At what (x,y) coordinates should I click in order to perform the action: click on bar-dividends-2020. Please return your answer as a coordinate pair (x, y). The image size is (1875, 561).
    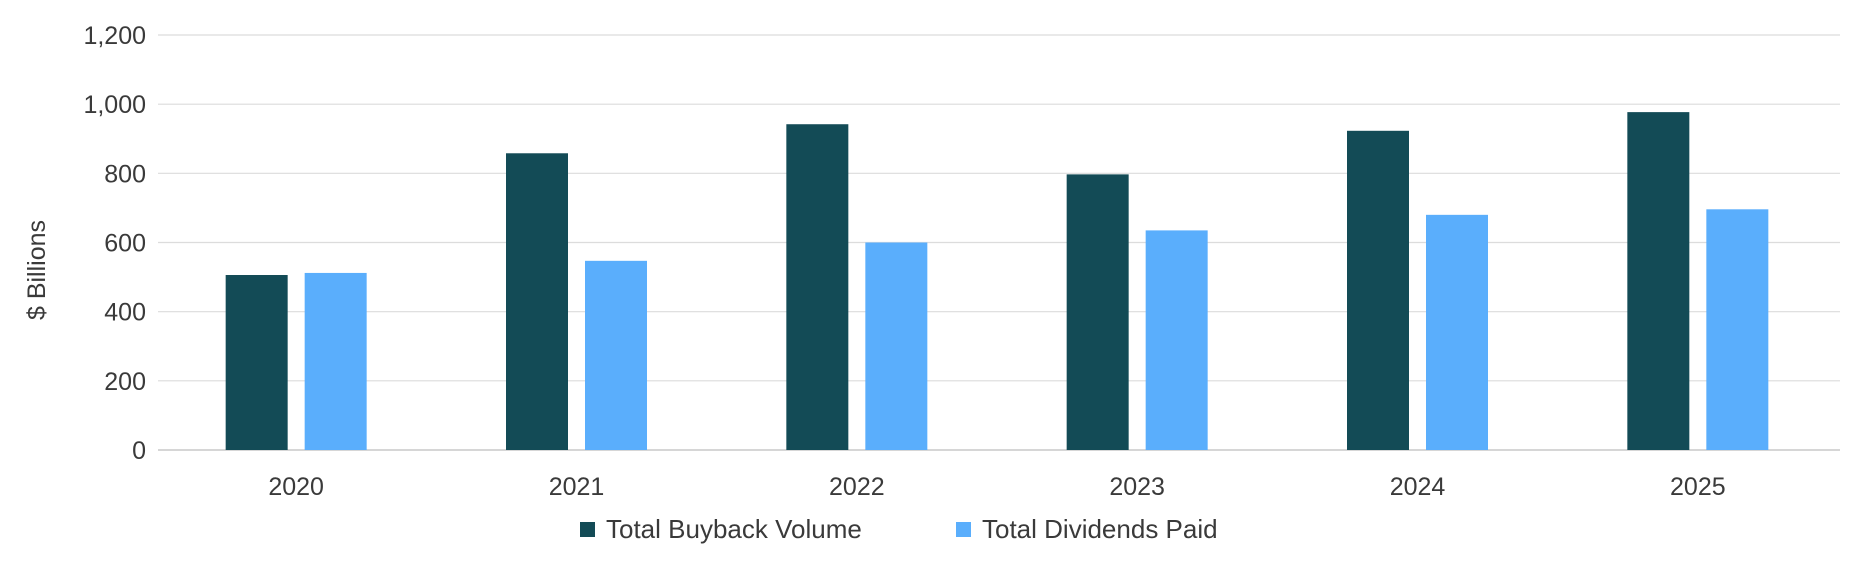
    Looking at the image, I should click on (335, 361).